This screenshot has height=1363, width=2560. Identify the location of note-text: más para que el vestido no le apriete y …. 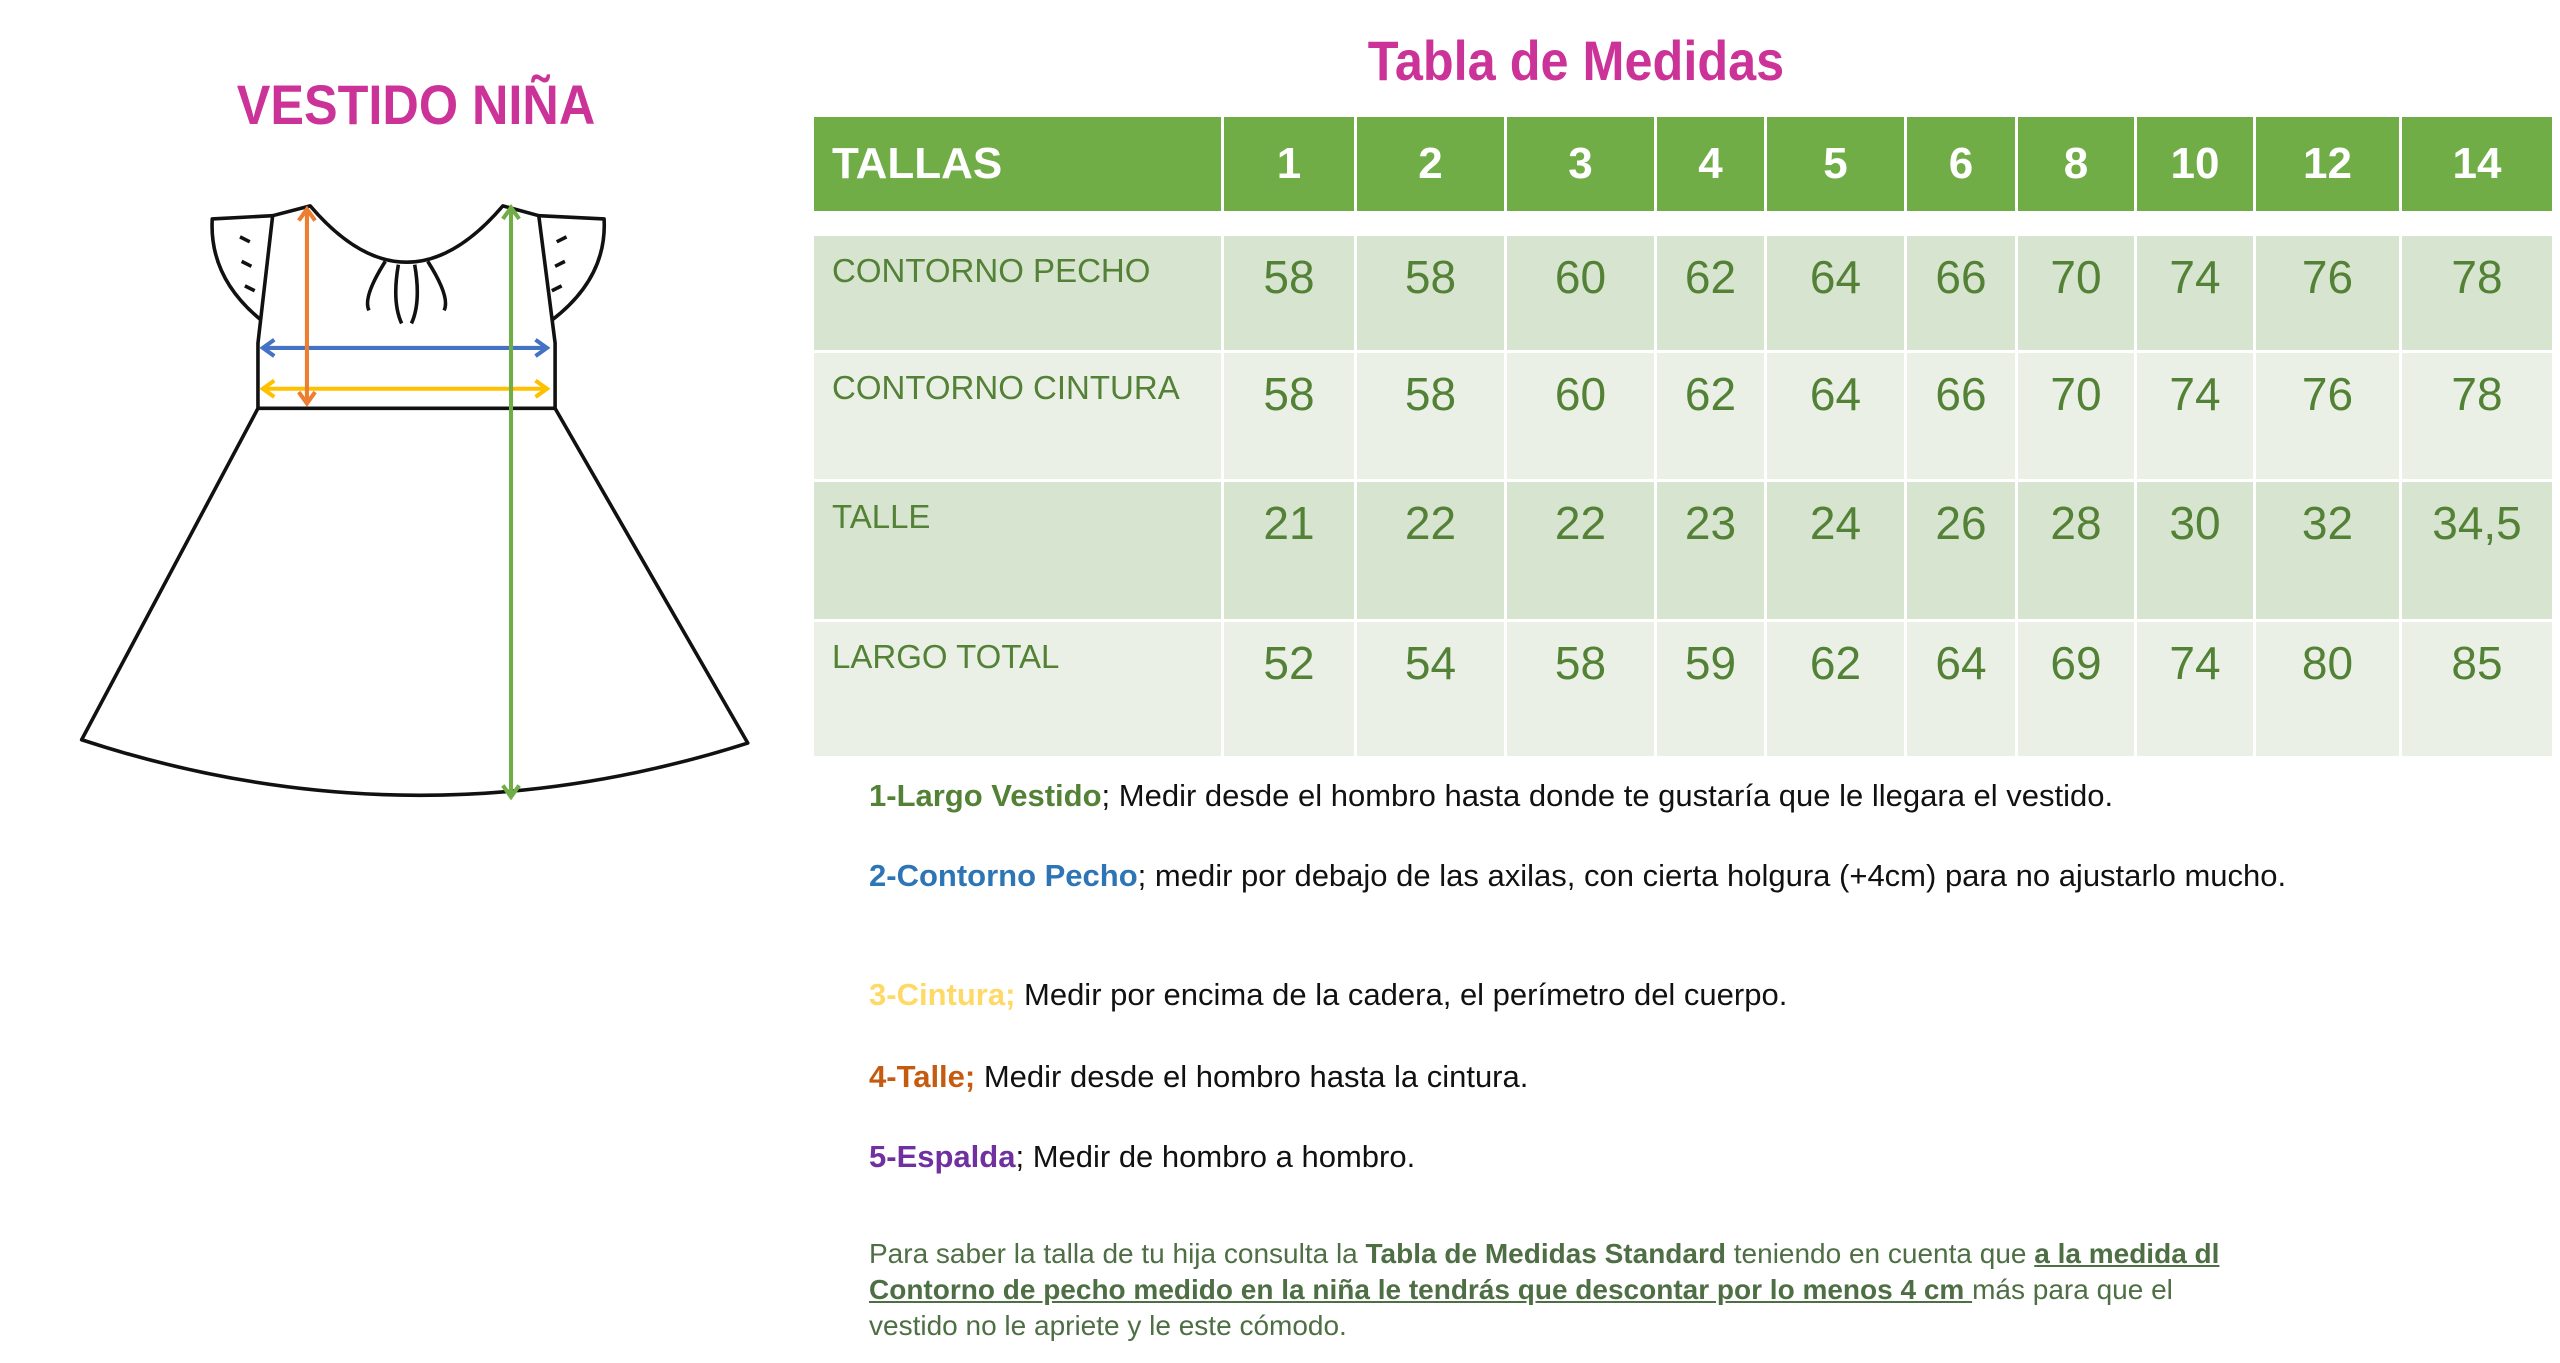
(1521, 1307).